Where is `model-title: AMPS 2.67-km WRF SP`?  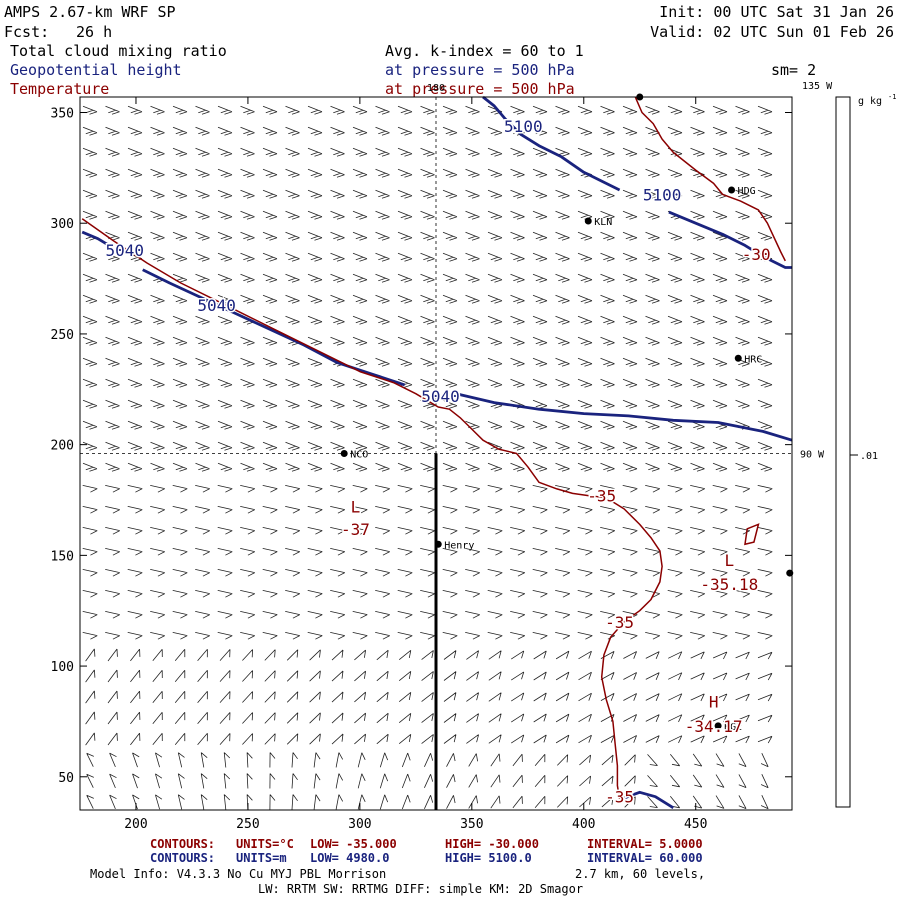 model-title: AMPS 2.67-km WRF SP is located at coordinates (90, 12).